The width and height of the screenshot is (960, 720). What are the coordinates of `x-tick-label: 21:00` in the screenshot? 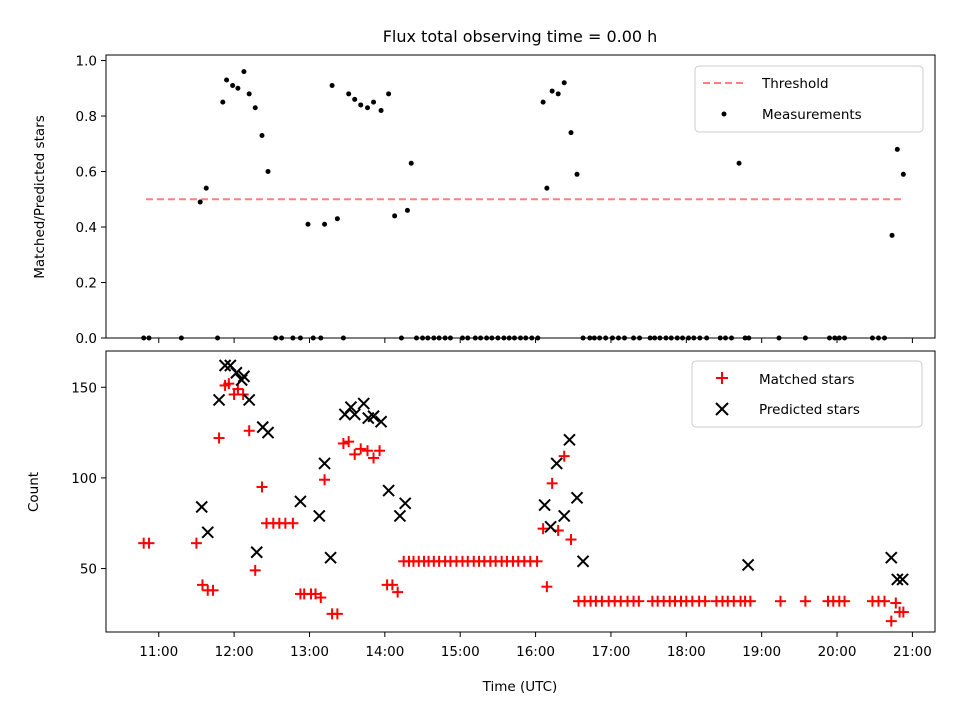 It's located at (912, 652).